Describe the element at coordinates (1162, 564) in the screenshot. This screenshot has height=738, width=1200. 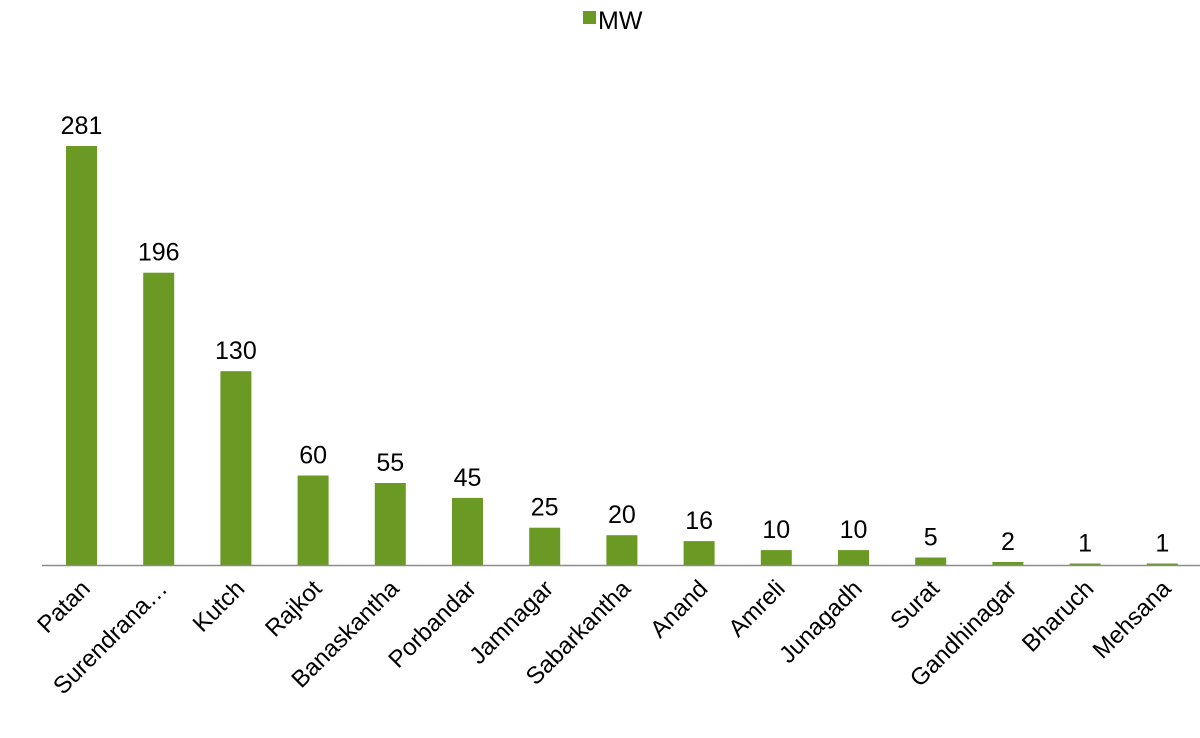
I see `bar-mehsana` at that location.